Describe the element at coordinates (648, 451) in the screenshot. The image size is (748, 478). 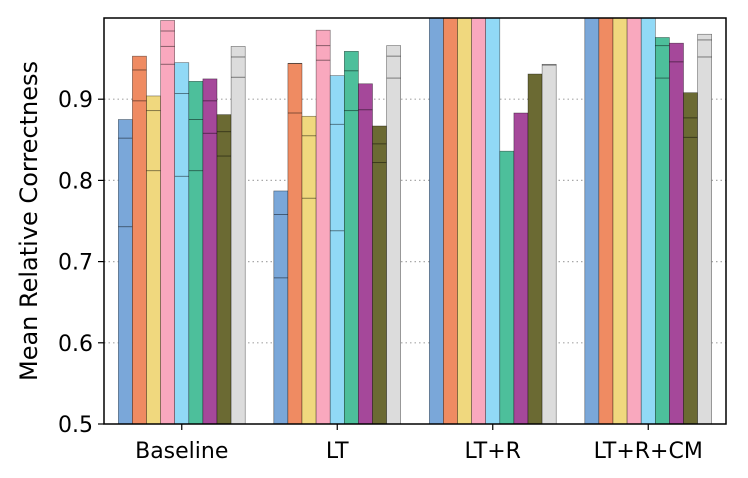
I see `x-tick-label: LT+R+CM` at that location.